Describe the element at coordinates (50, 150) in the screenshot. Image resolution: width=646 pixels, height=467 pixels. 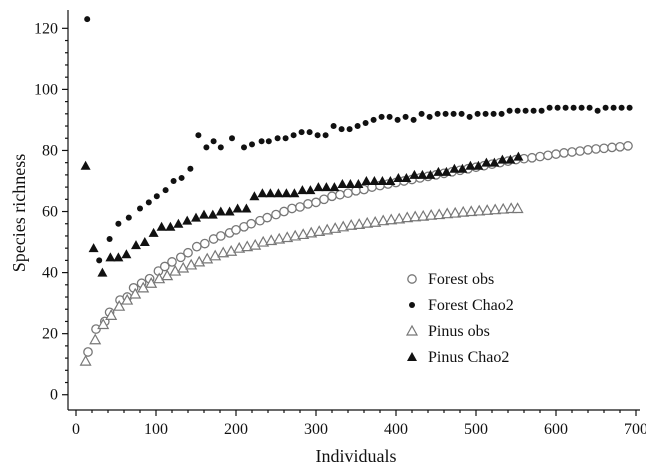
I see `y-tick-label: 80` at that location.